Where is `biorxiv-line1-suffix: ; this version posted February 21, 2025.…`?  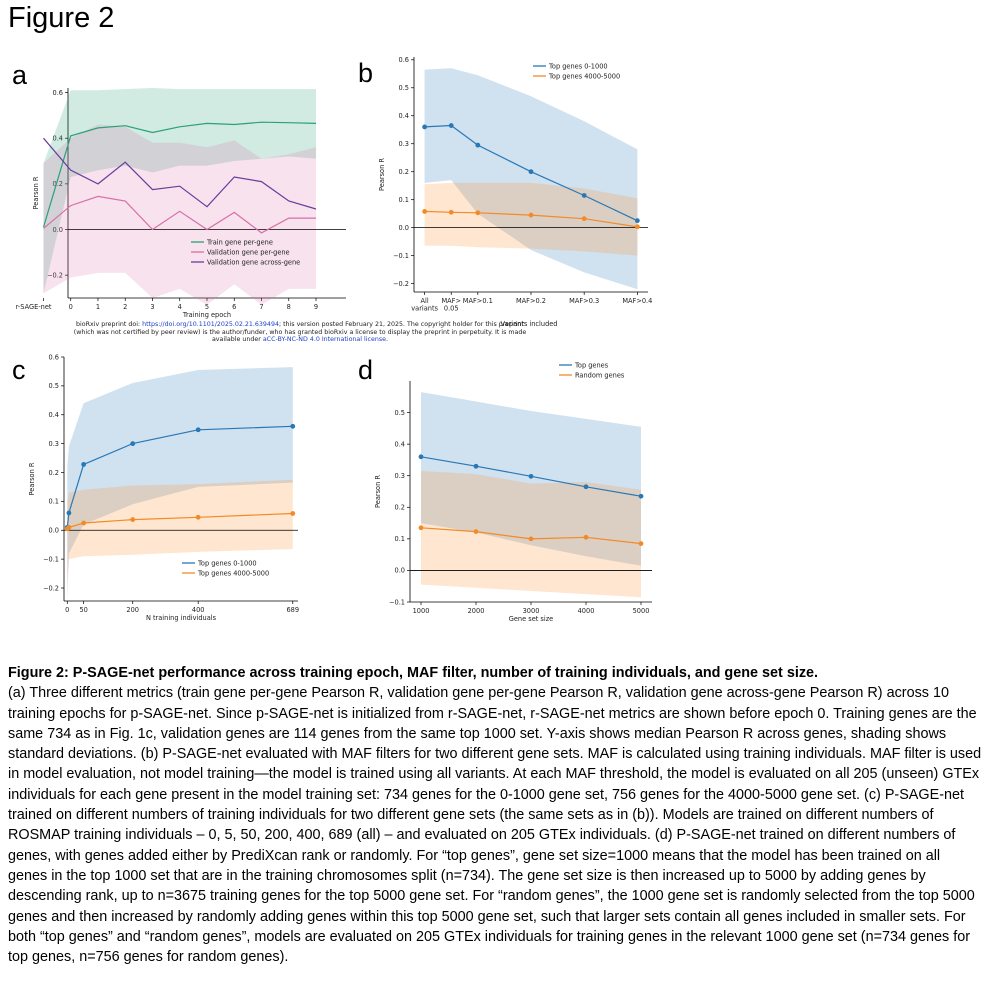
biorxiv-line1-suffix: ; this version posted February 21, 2025.… is located at coordinates (401, 324).